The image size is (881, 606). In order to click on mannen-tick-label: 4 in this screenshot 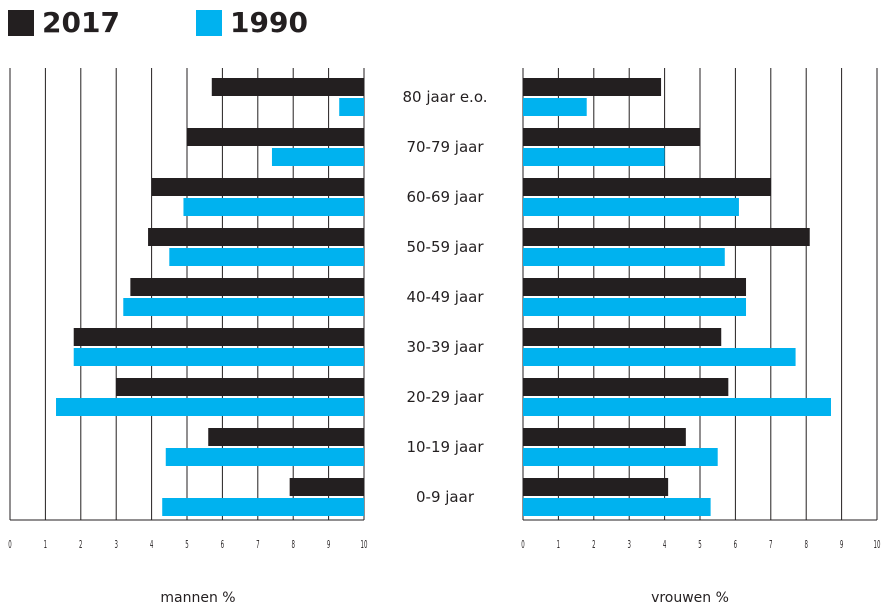, I will do `click(151, 545)`.